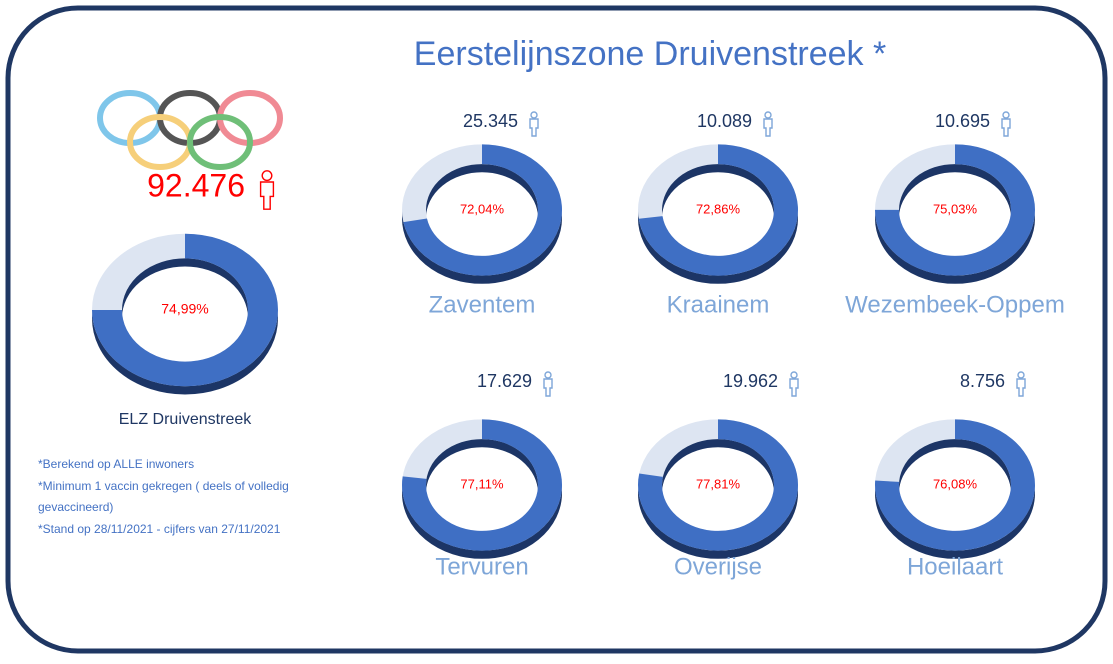 Image resolution: width=1113 pixels, height=664 pixels. I want to click on population: 17.629, so click(504, 381).